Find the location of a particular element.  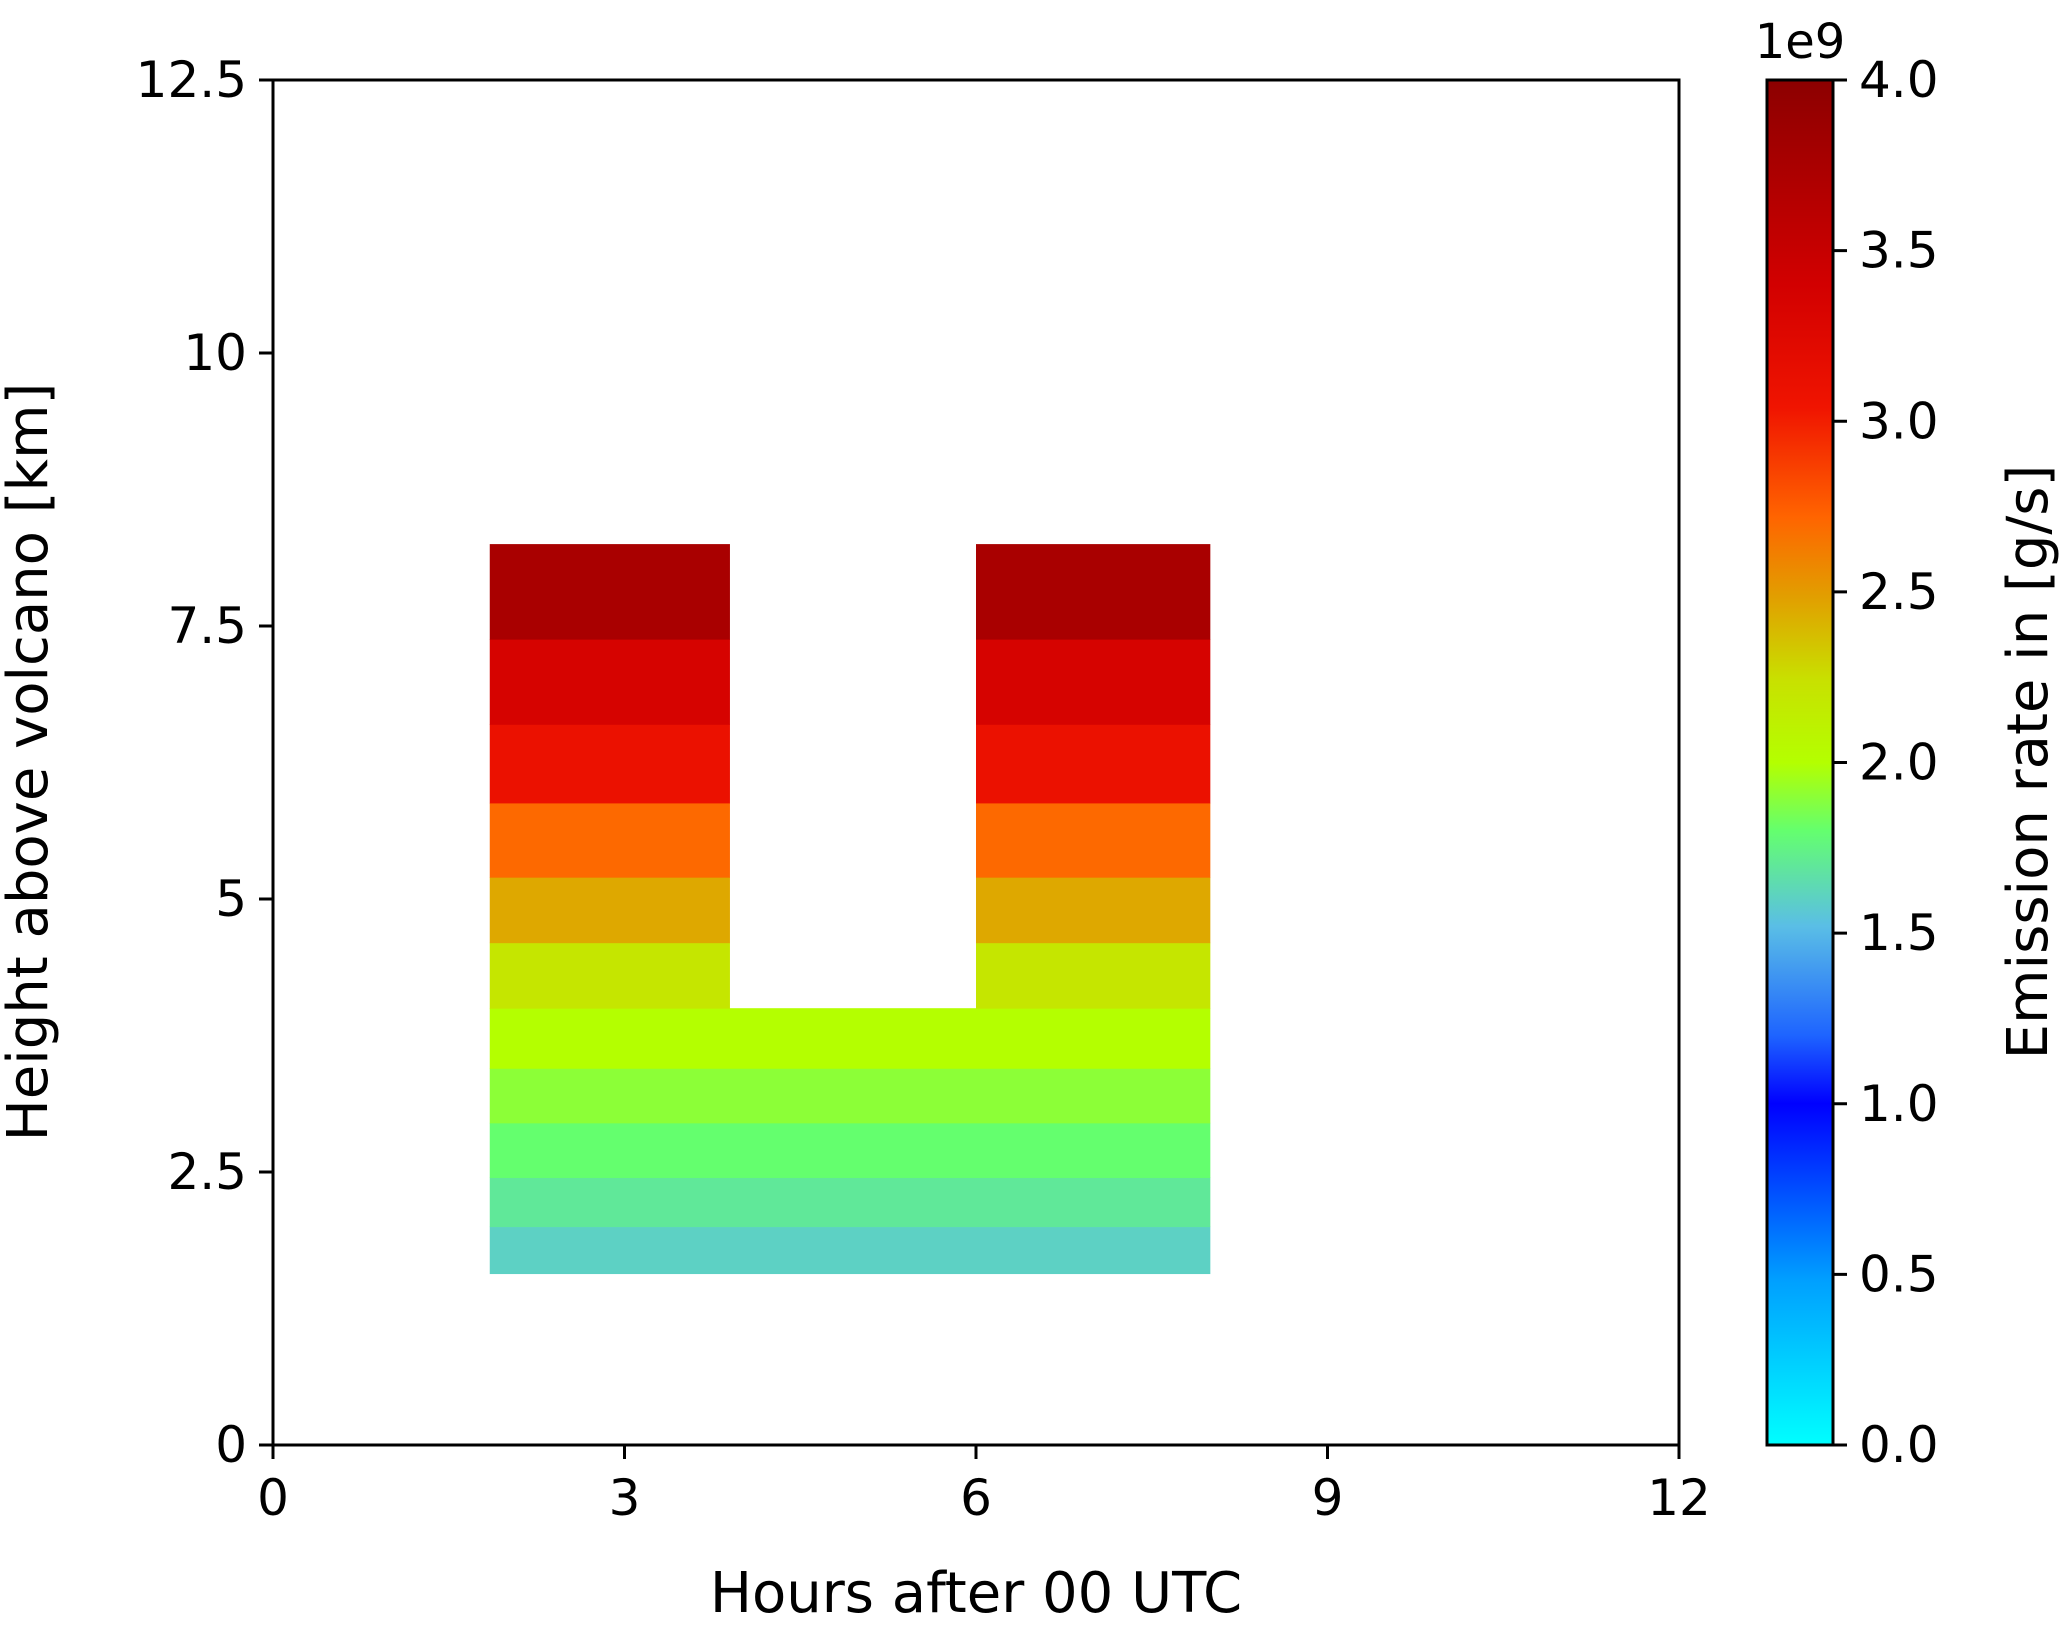

colorbar-ticks: 0.0 0.5 1.0 1.5 2.0 2.5 3.0 3.5 4.0 is located at coordinates (1886, 762).